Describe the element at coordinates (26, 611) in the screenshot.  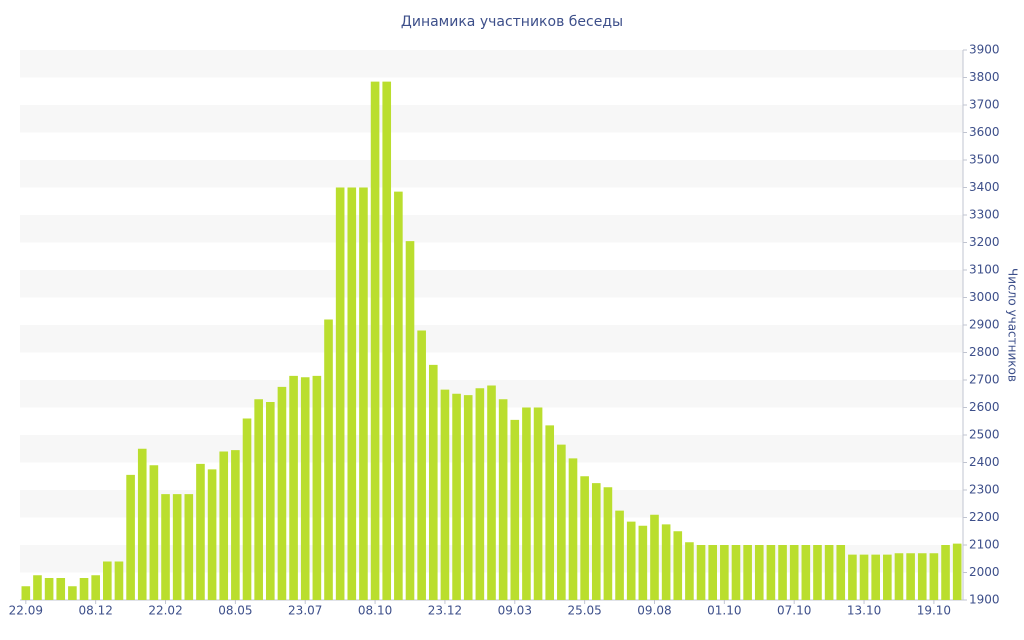
I see `x-tick-label: 22.09` at that location.